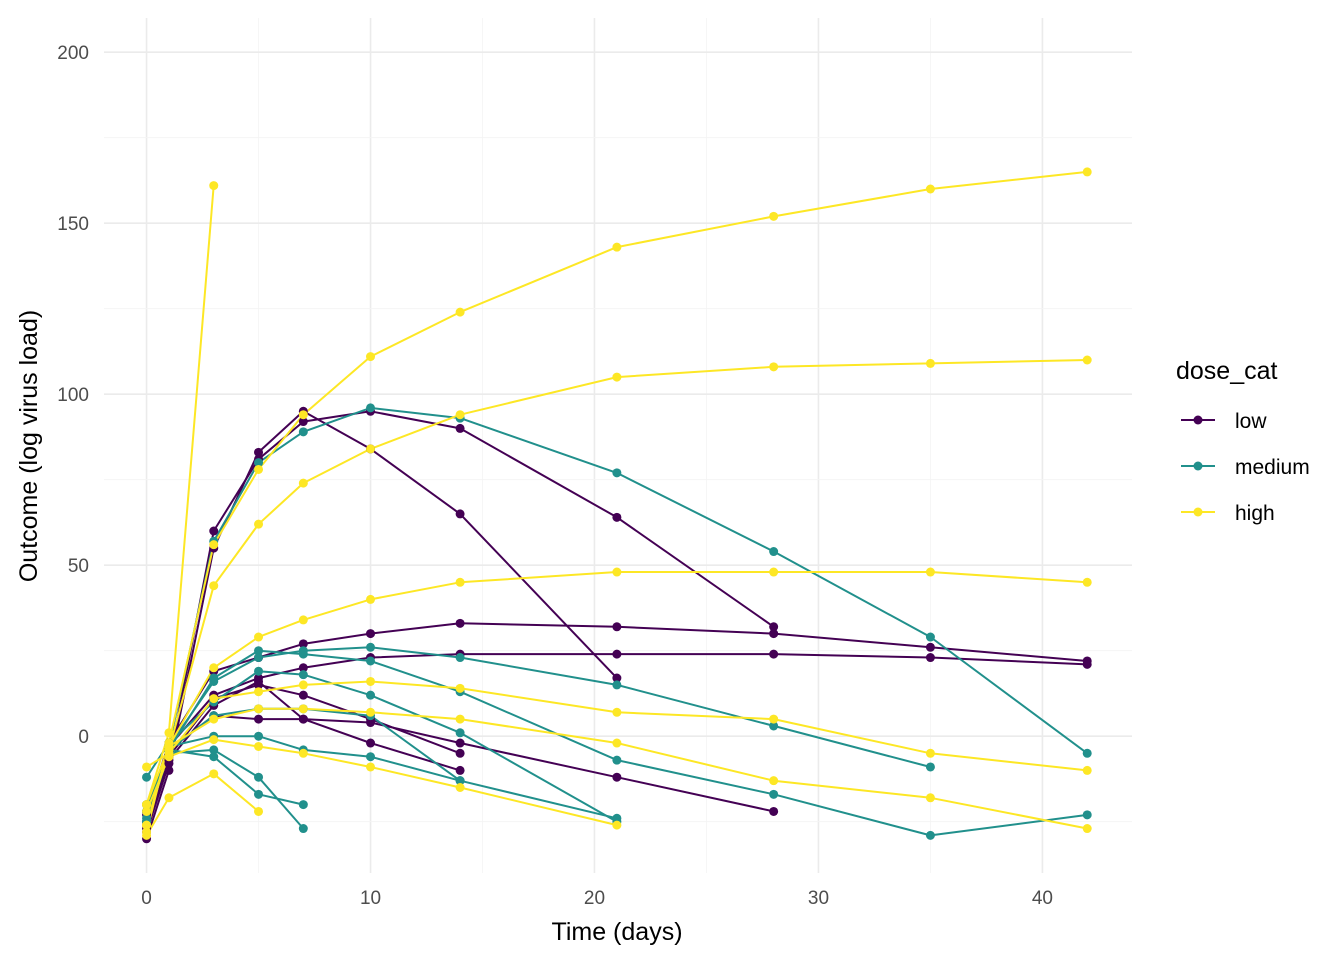 The height and width of the screenshot is (960, 1344). I want to click on x-tick-label: 40, so click(1042, 898).